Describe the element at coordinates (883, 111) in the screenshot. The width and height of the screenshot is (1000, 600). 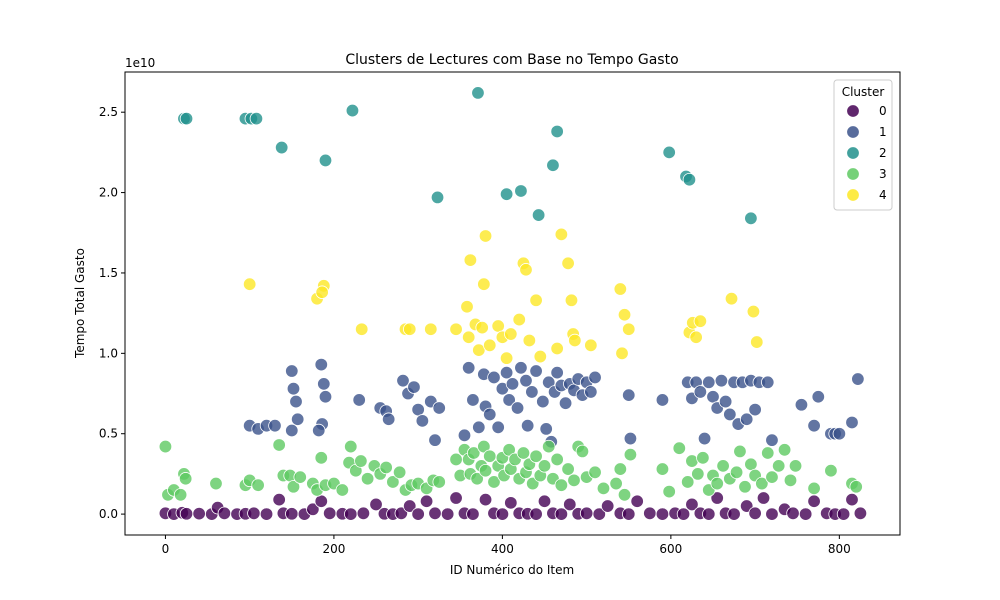
I see `legend-label: 0` at that location.